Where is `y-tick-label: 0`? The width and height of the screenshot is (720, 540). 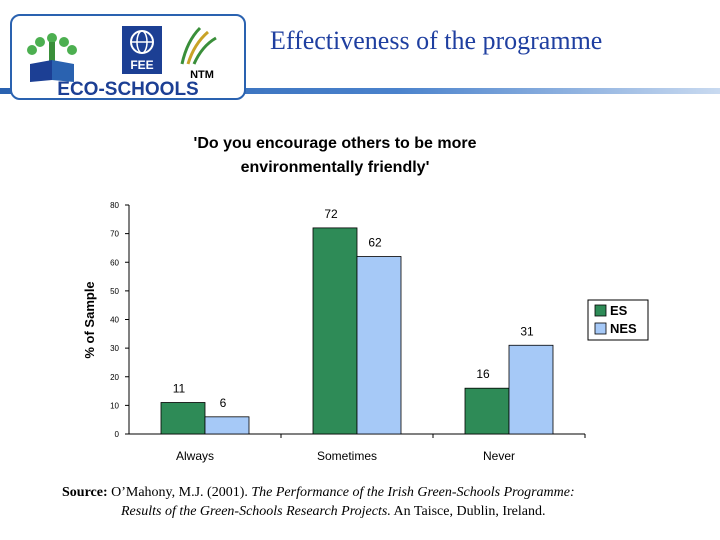
y-tick-label: 0 is located at coordinates (117, 434).